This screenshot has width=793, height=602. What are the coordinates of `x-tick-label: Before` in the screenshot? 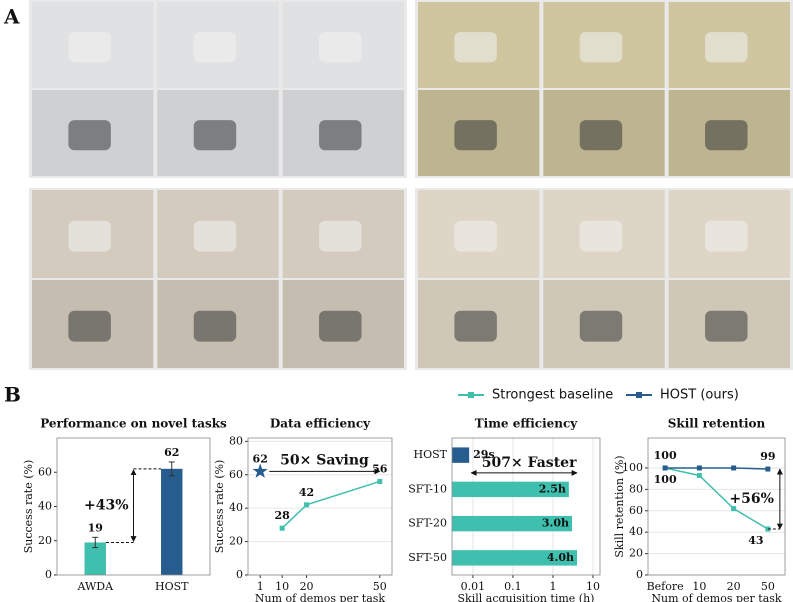 It's located at (665, 586).